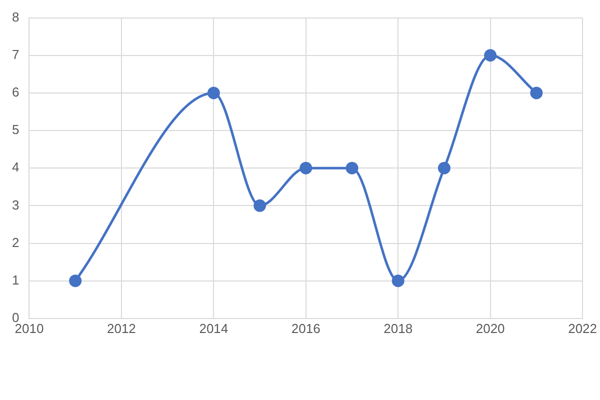 This screenshot has width=600, height=400. What do you see at coordinates (16, 54) in the screenshot?
I see `y-tick-label: 7` at bounding box center [16, 54].